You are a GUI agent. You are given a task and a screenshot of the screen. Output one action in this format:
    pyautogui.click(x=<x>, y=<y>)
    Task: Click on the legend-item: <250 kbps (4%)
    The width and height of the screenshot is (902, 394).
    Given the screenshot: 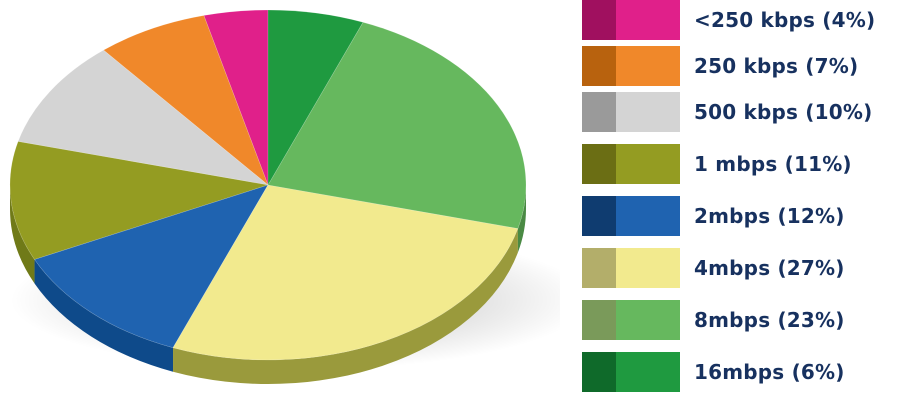 What is the action you would take?
    pyautogui.click(x=742, y=20)
    